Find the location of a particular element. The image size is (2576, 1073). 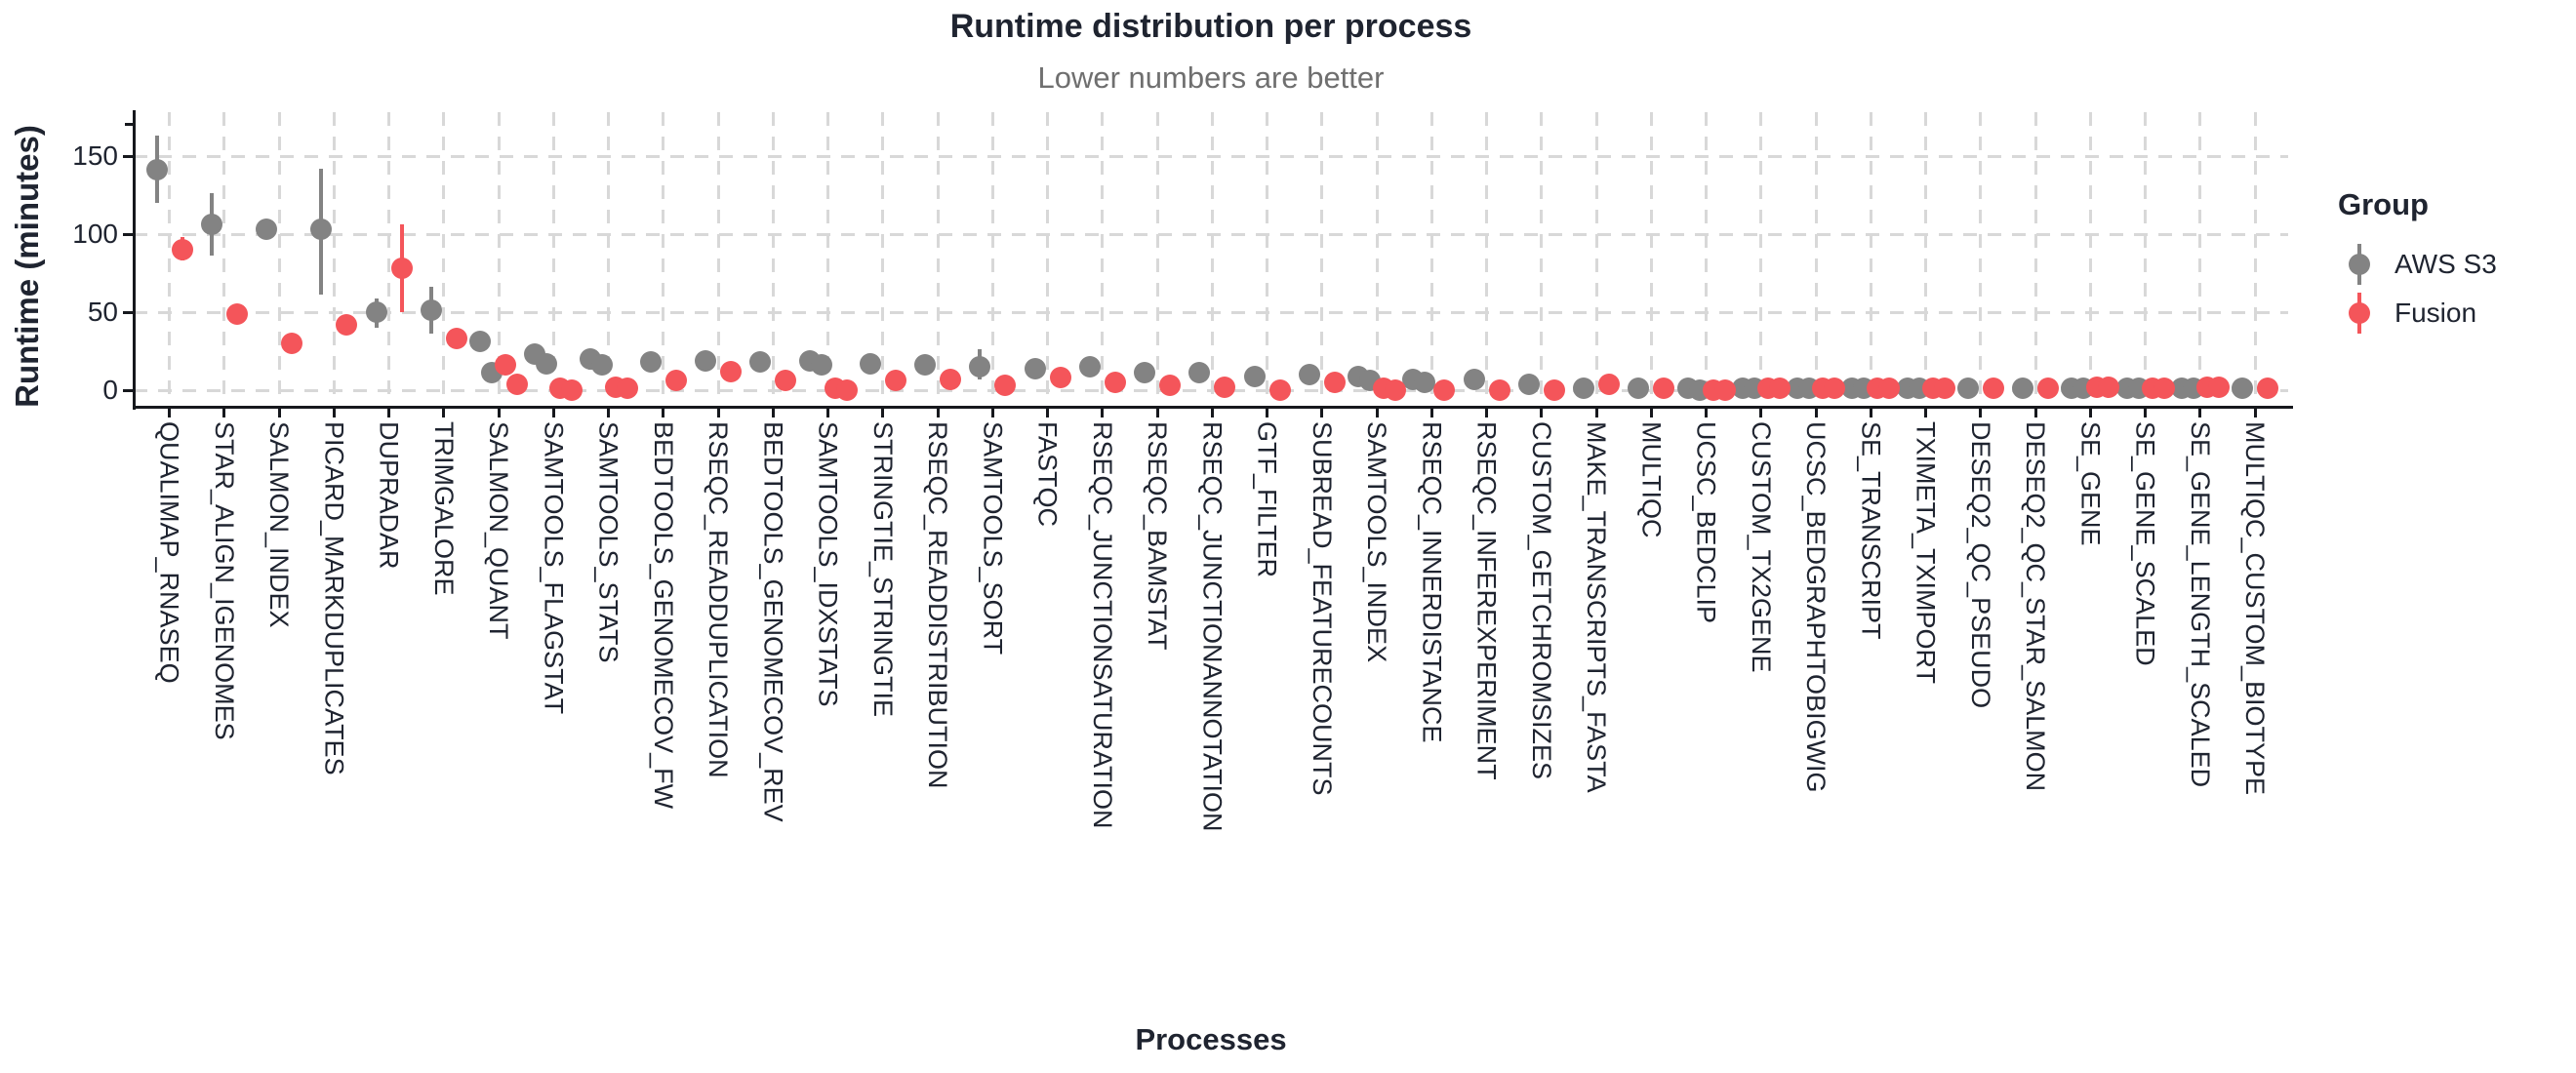

x-category-label: STAR_ALIGN_IGENOMES is located at coordinates (224, 580).